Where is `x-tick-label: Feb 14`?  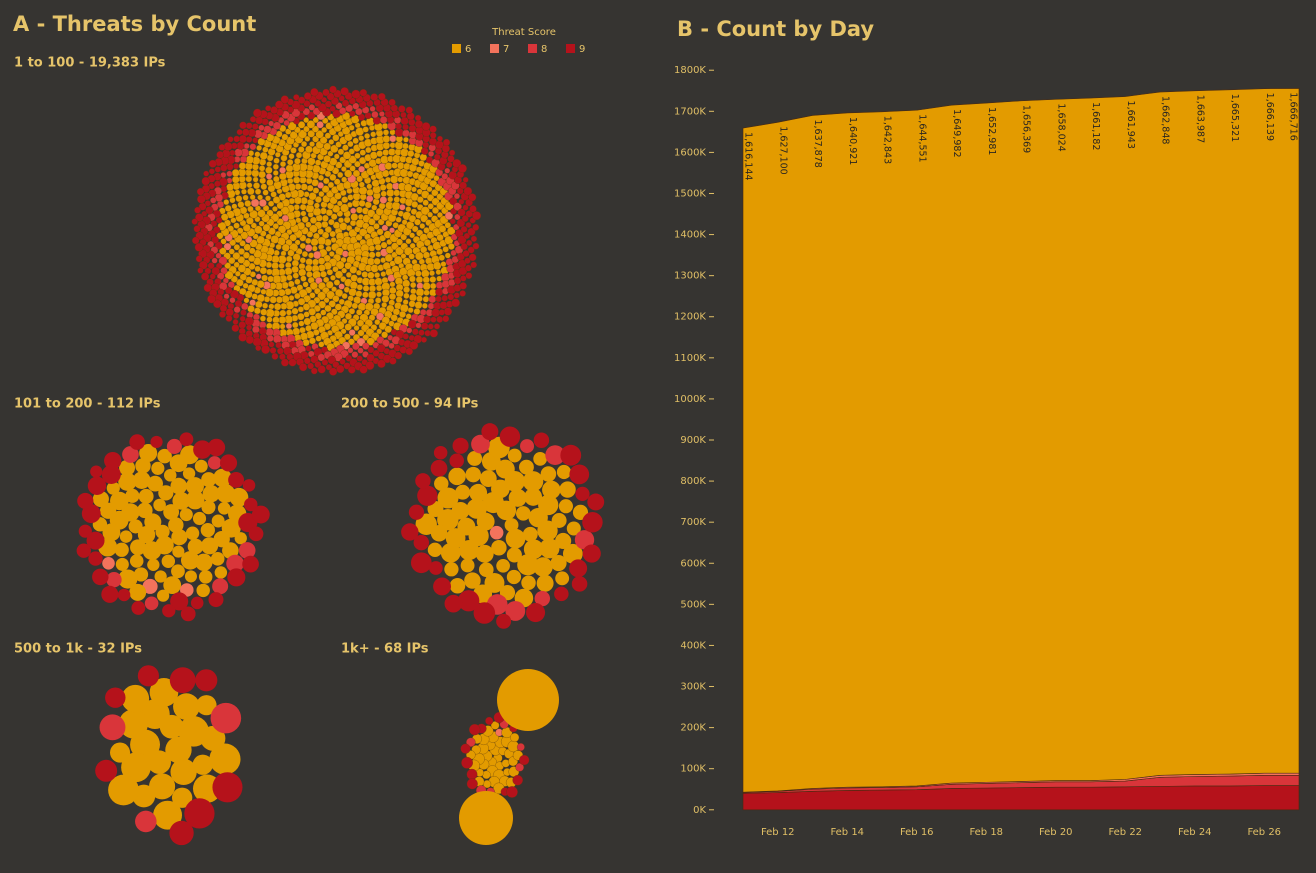
x-tick-label: Feb 14 is located at coordinates (847, 832).